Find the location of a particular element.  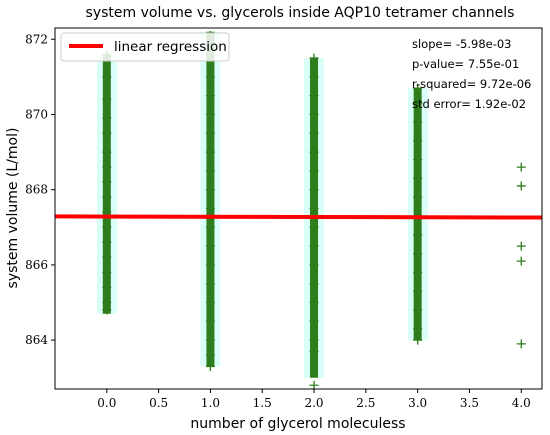

regression-line is located at coordinates (298, 217).